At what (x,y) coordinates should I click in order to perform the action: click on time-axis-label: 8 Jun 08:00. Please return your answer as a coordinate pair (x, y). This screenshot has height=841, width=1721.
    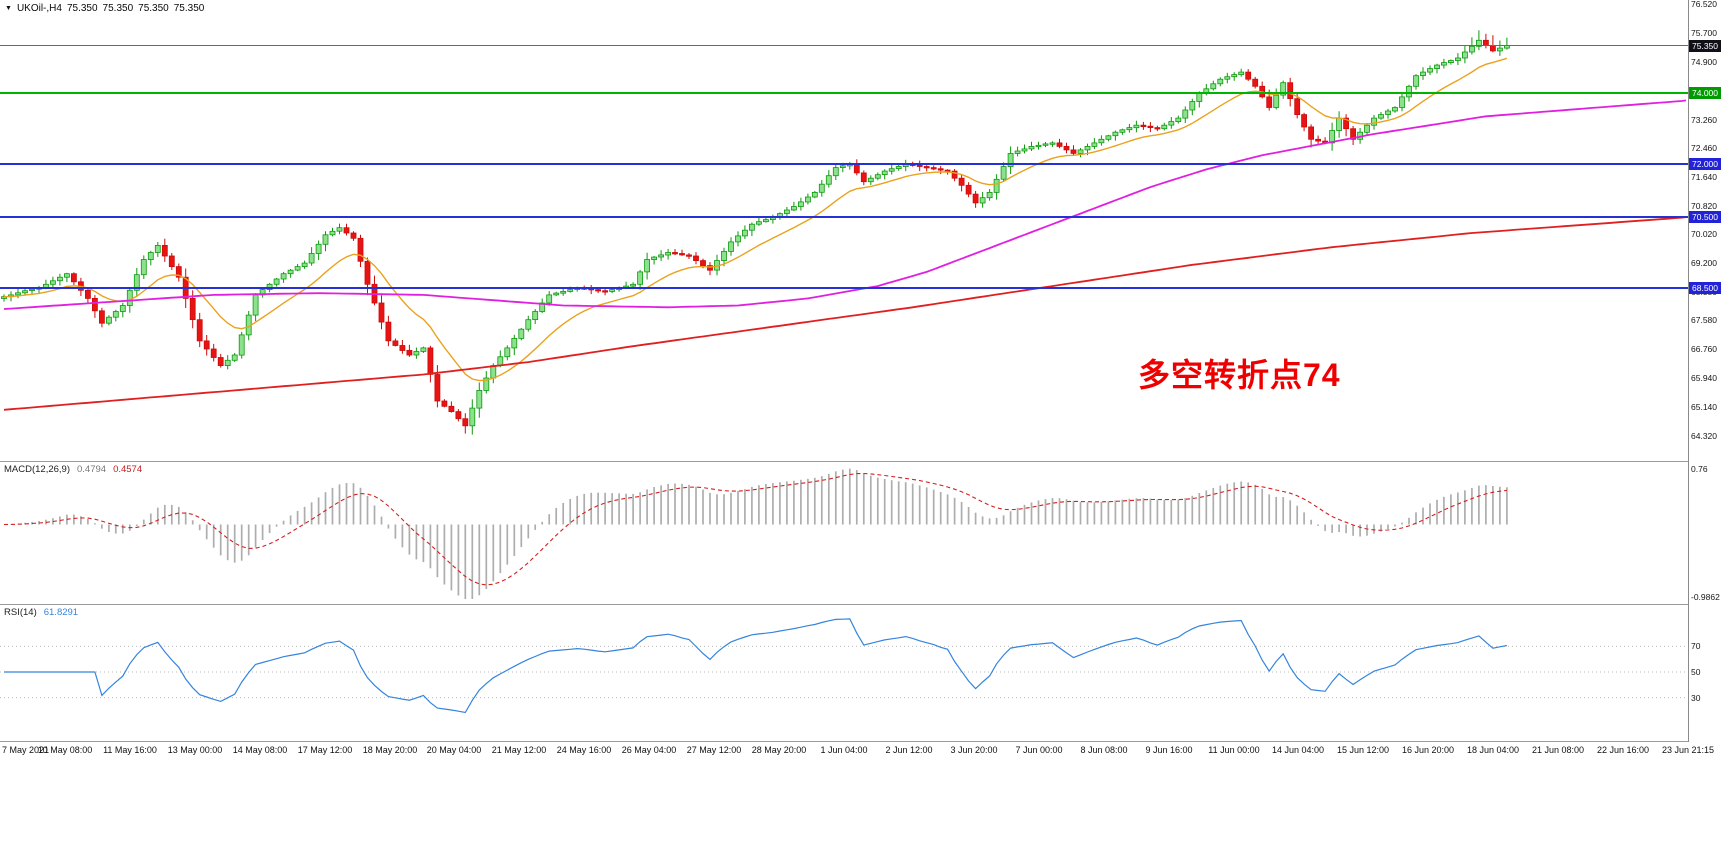
    Looking at the image, I should click on (1104, 750).